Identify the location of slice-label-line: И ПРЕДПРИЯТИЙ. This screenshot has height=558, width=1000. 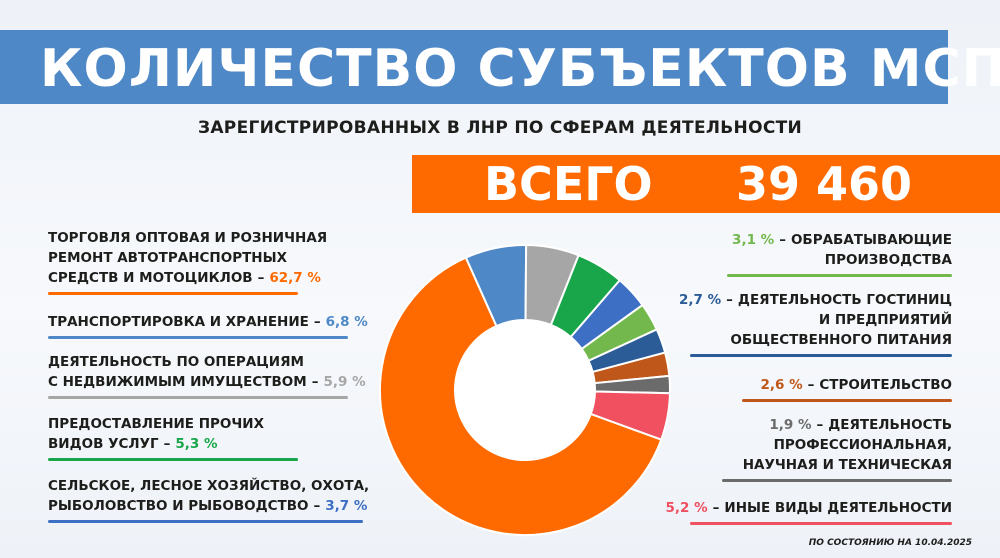
(885, 320).